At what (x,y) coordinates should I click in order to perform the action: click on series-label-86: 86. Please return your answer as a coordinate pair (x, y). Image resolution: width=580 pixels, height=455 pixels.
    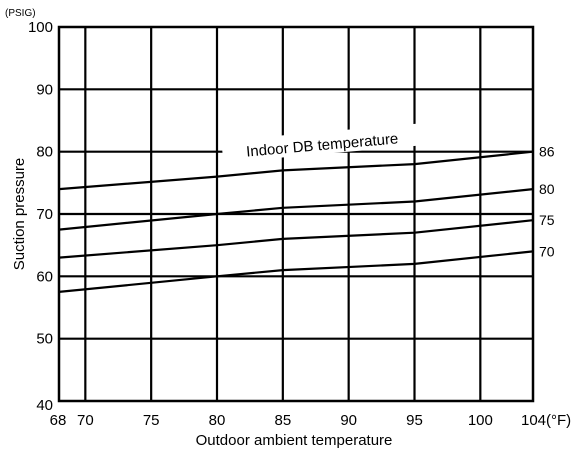
    Looking at the image, I should click on (547, 152).